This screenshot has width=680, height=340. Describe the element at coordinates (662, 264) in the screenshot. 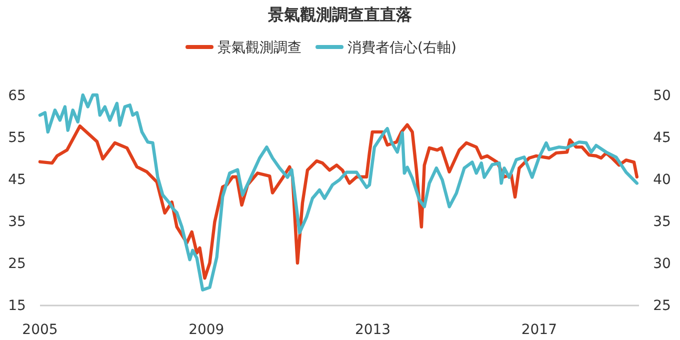

I see `y2-tick-label: 30` at that location.